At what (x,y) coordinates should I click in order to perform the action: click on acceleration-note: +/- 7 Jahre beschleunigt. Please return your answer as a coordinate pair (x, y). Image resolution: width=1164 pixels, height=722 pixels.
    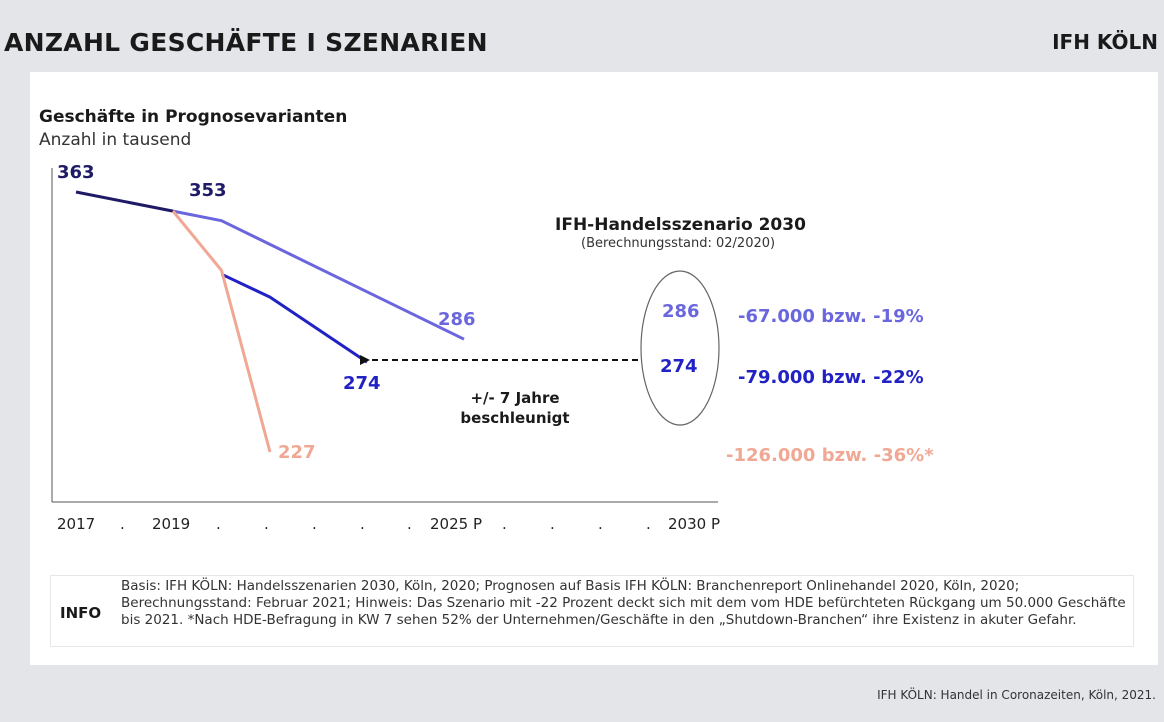
    Looking at the image, I should click on (515, 408).